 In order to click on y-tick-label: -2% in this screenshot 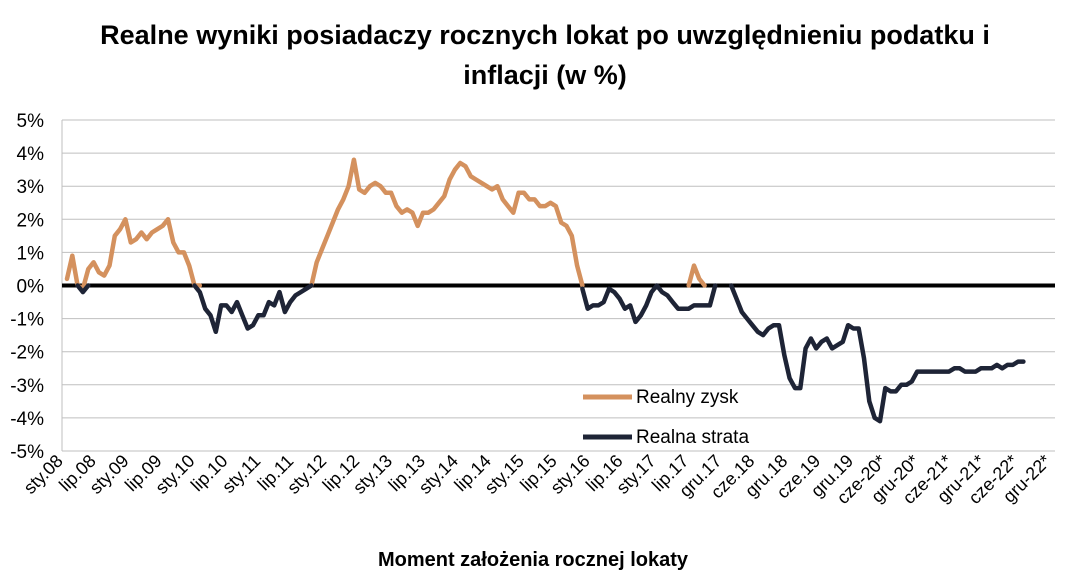, I will do `click(27, 353)`.